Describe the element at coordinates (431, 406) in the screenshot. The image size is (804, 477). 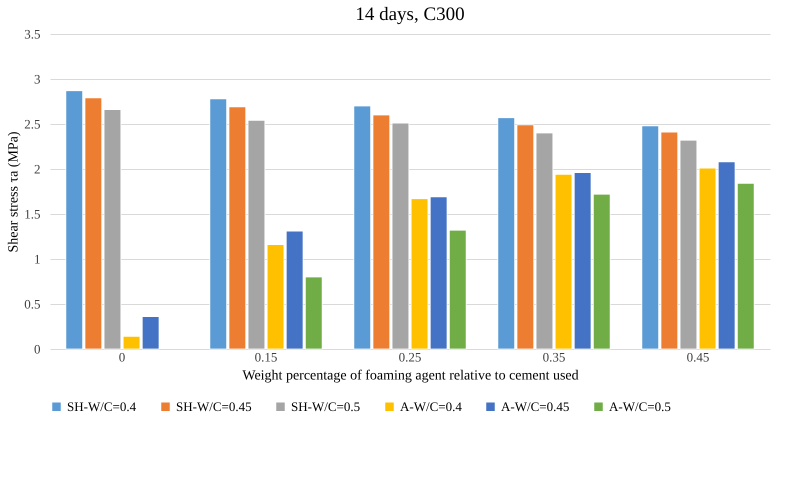
I see `legend-label: A-W/C=0.4` at that location.